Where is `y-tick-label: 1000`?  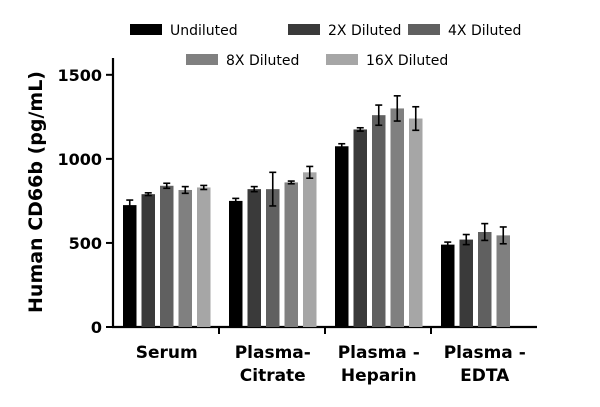
y-tick-label: 1000 is located at coordinates (79, 159).